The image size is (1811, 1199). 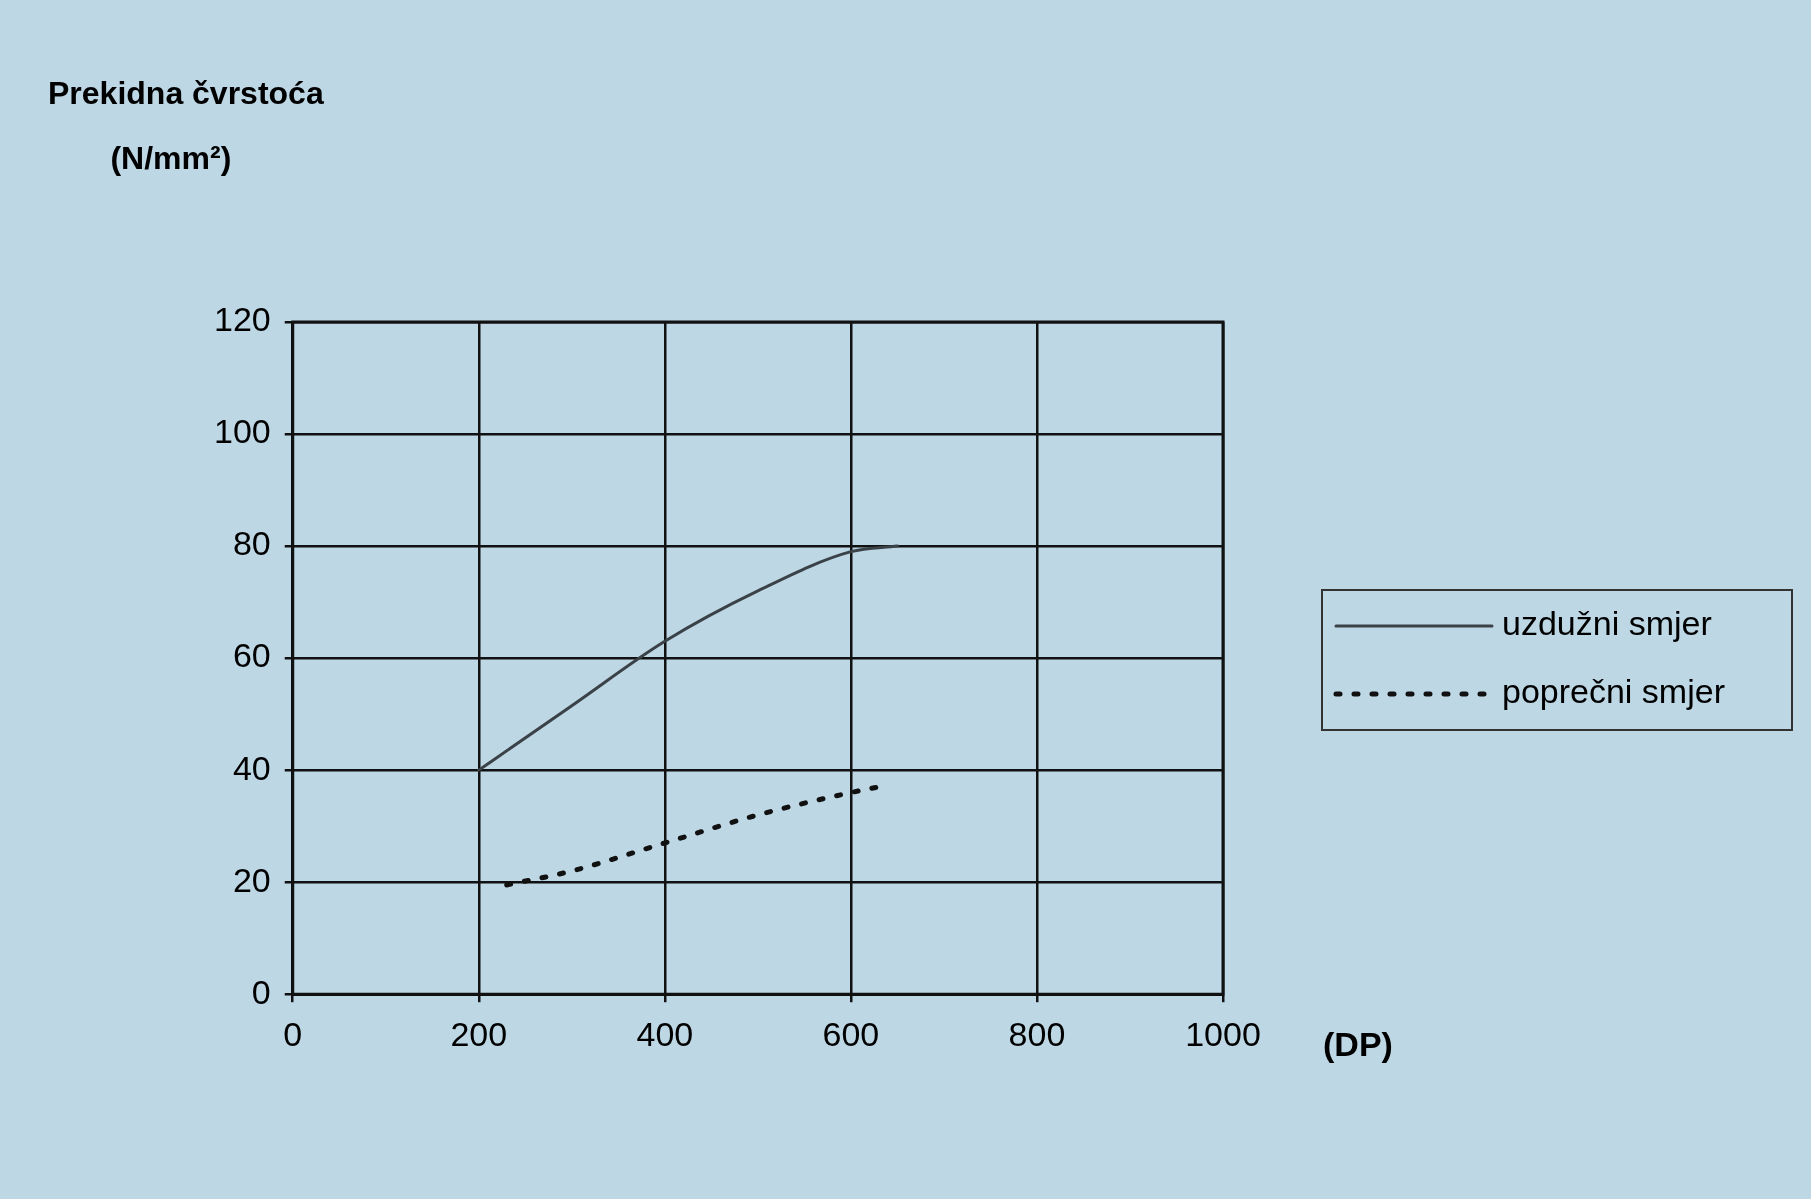 I want to click on y-tick-label: 40, so click(x=251, y=767).